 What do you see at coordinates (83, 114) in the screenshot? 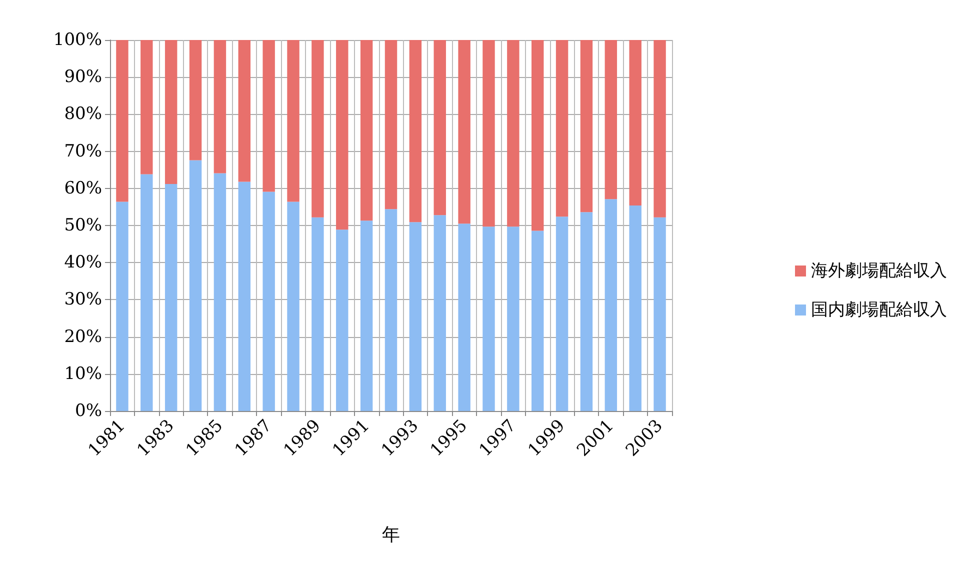
I see `y-tick-label: 80%` at bounding box center [83, 114].